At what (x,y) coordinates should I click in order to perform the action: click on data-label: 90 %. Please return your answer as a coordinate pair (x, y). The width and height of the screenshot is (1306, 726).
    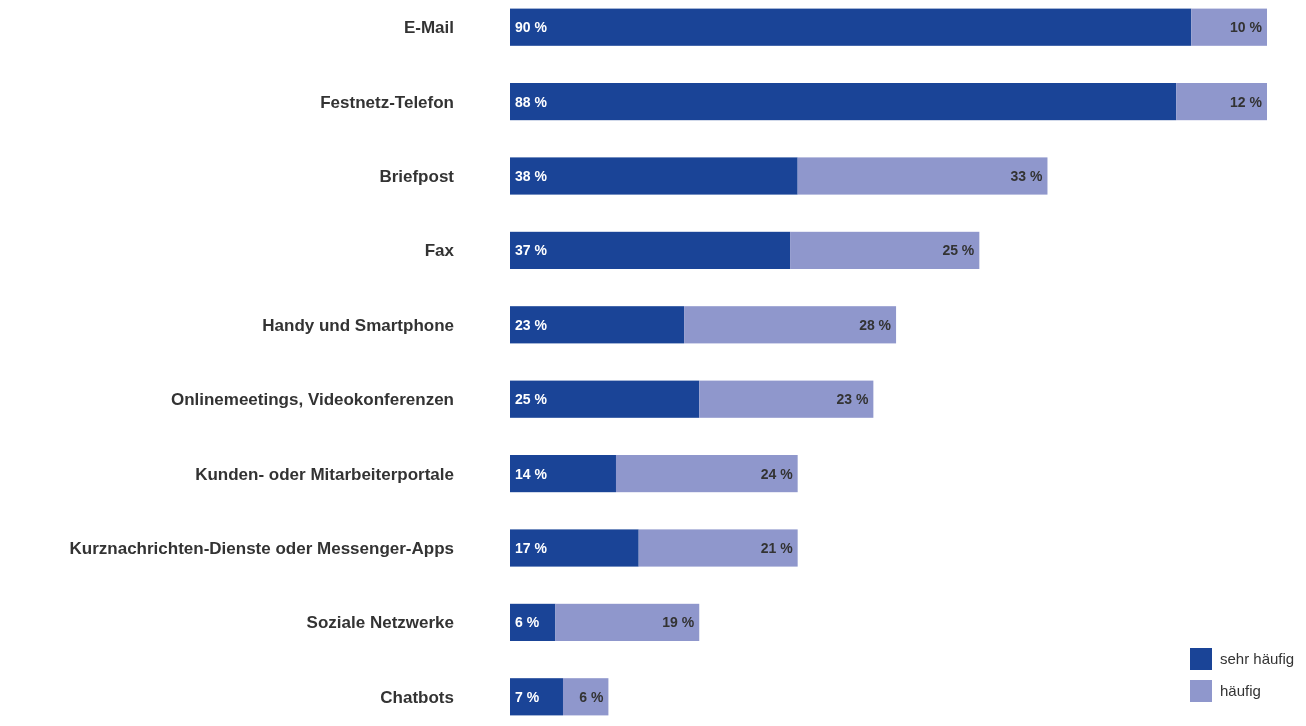
    Looking at the image, I should click on (531, 27).